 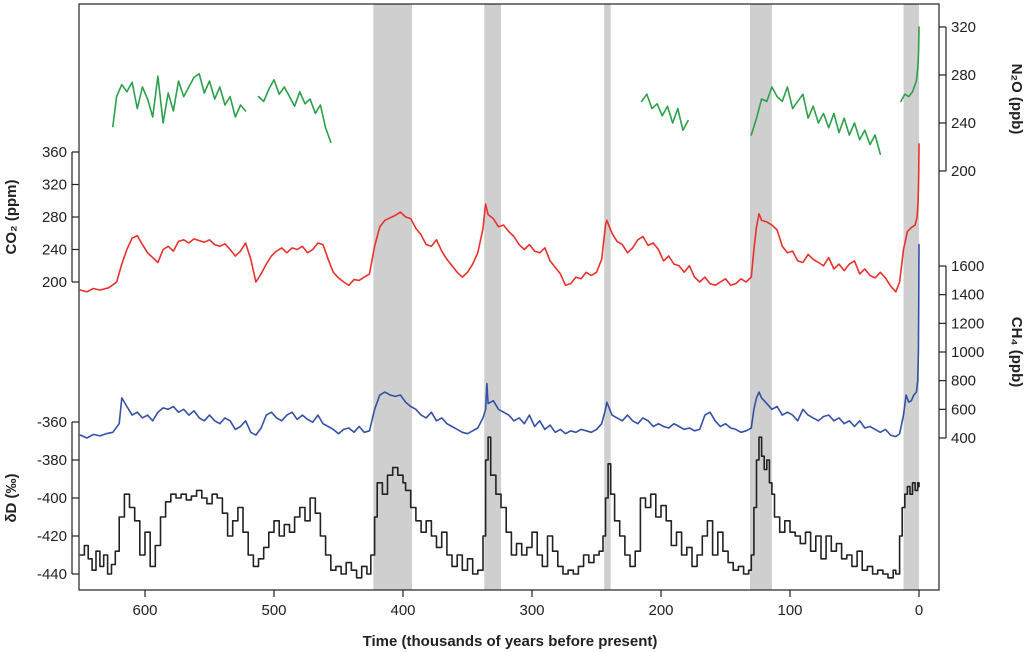 I want to click on ch-tick-label-600: 600, so click(x=963, y=409).